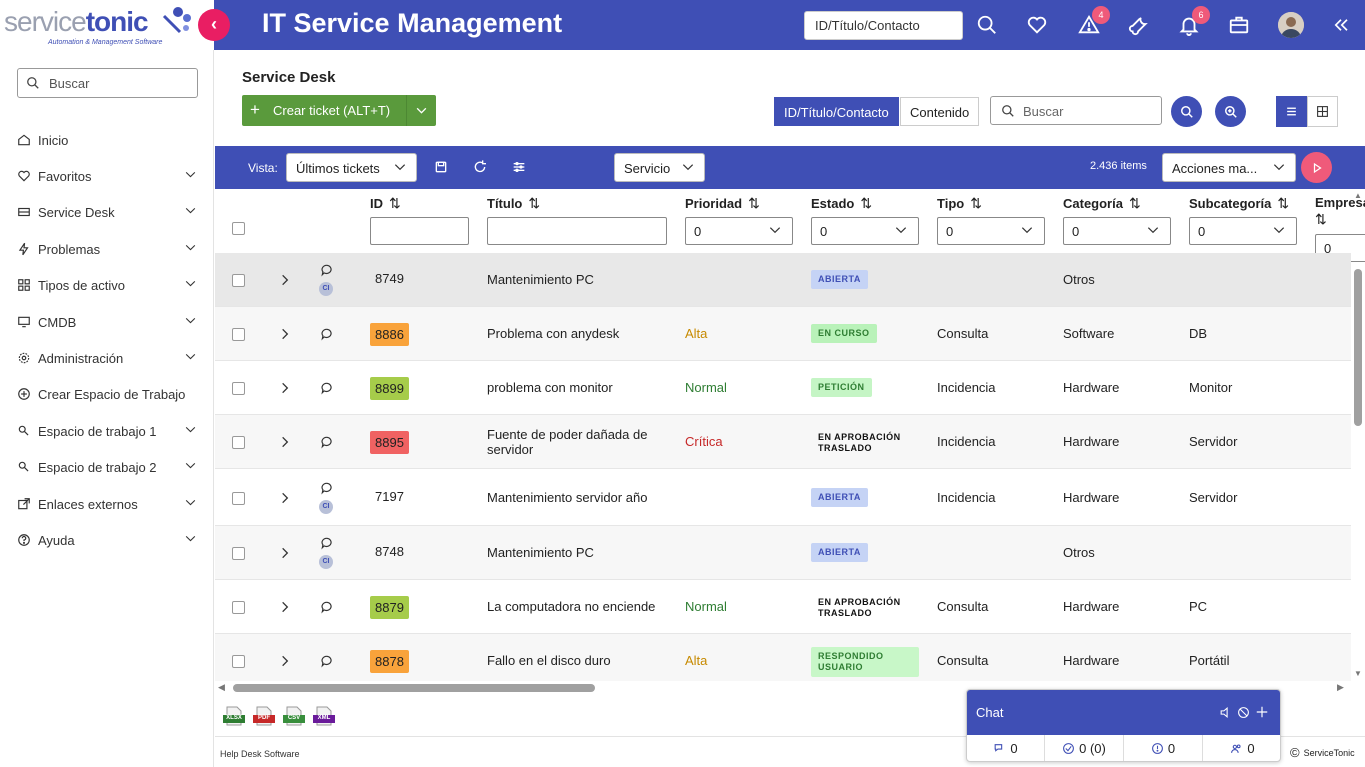 The image size is (1365, 767). What do you see at coordinates (108, 467) in the screenshot?
I see `sidebar-item-espacio-de-trabajo-2: Espacio de trabajo 2` at bounding box center [108, 467].